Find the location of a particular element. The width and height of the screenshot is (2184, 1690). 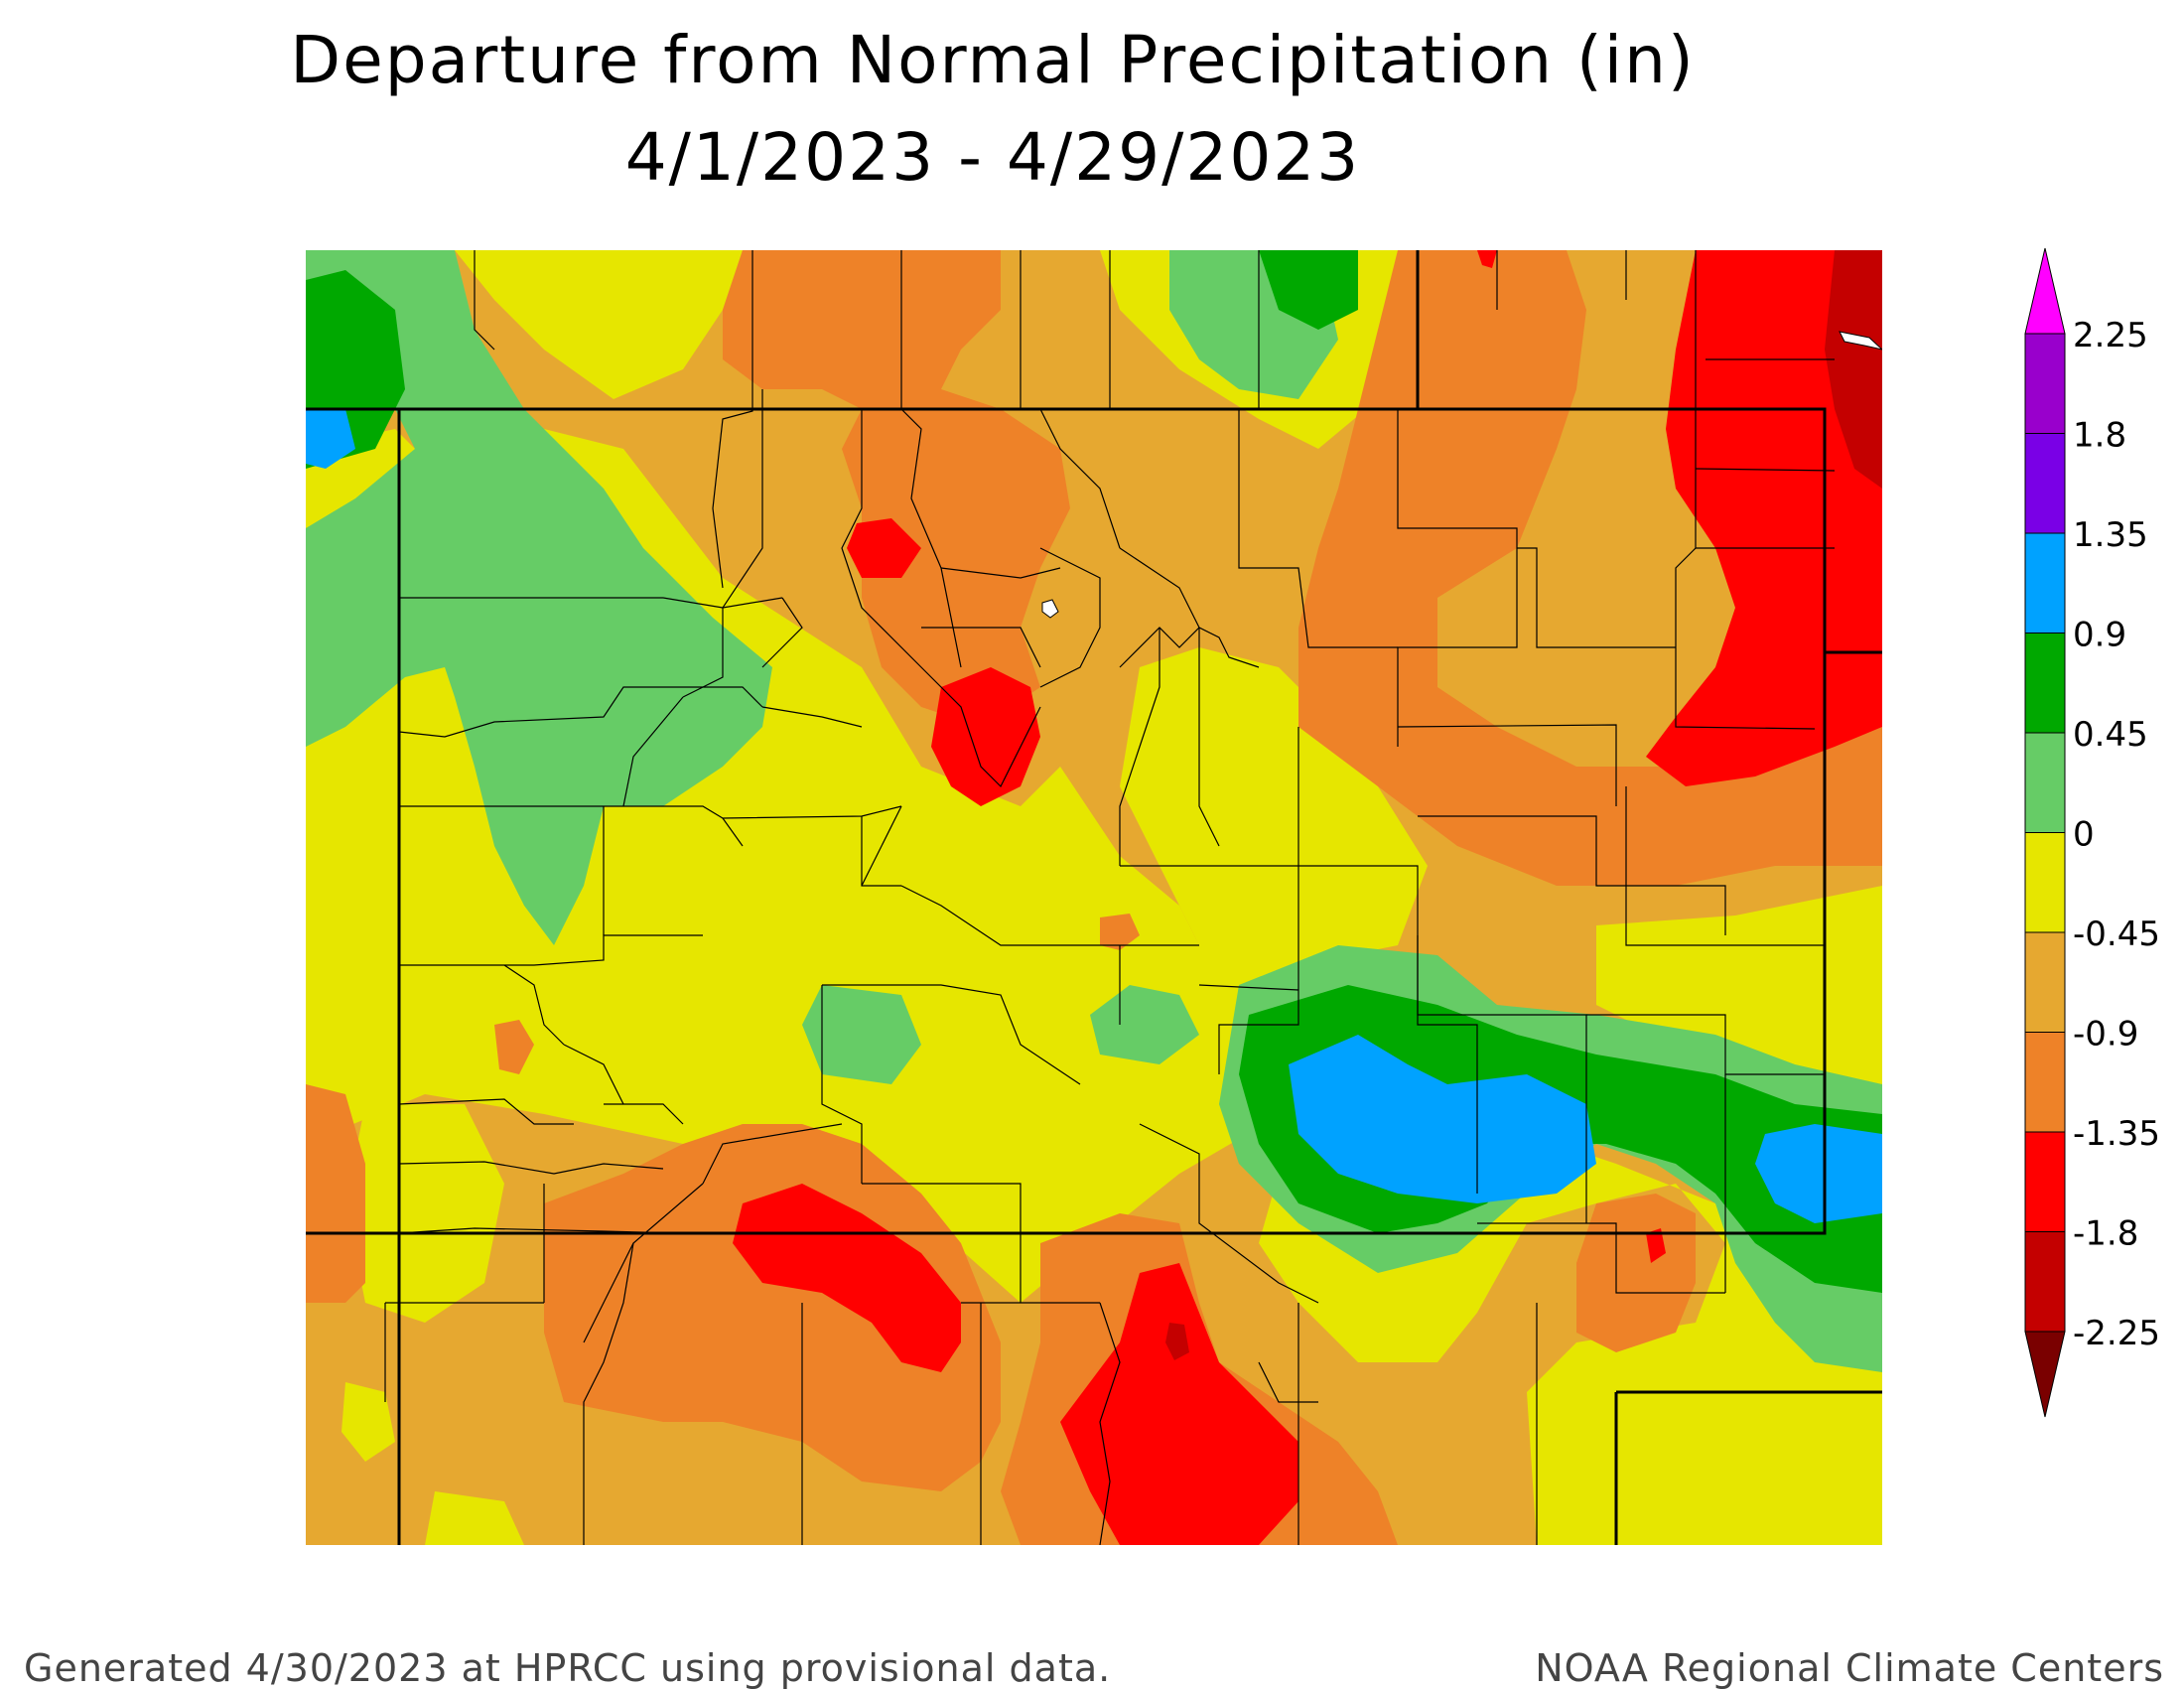

dark-red-zone-northeast is located at coordinates (1853, 370).